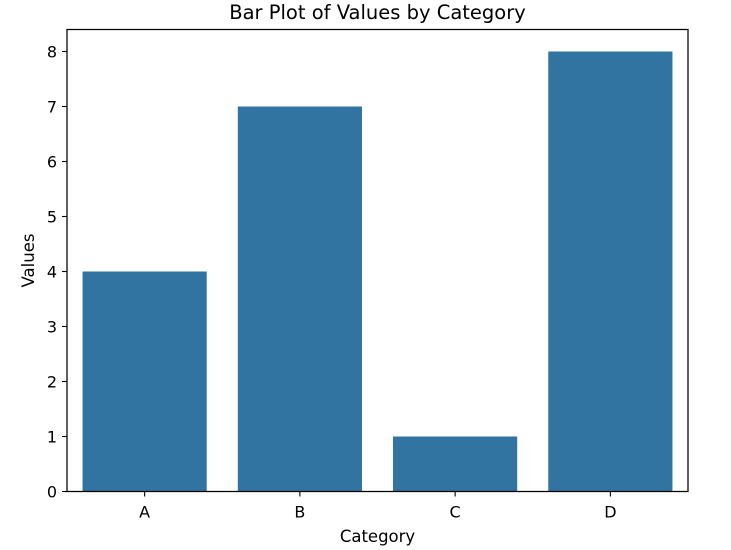  What do you see at coordinates (299, 299) in the screenshot?
I see `bar-B` at bounding box center [299, 299].